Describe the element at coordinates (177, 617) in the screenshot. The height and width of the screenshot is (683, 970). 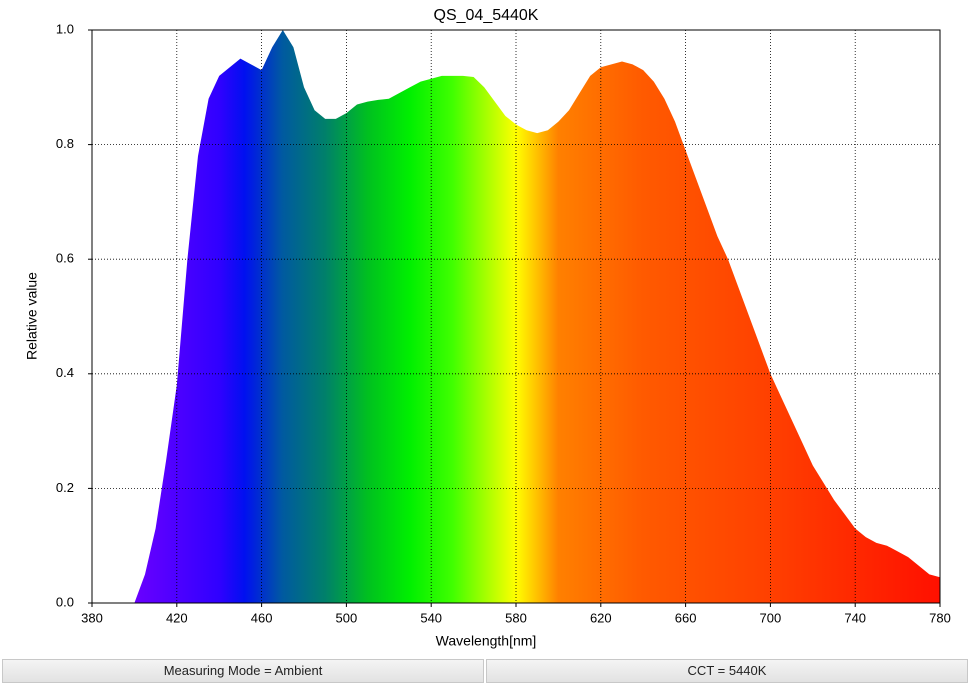
I see `x-tick-label: 420` at that location.